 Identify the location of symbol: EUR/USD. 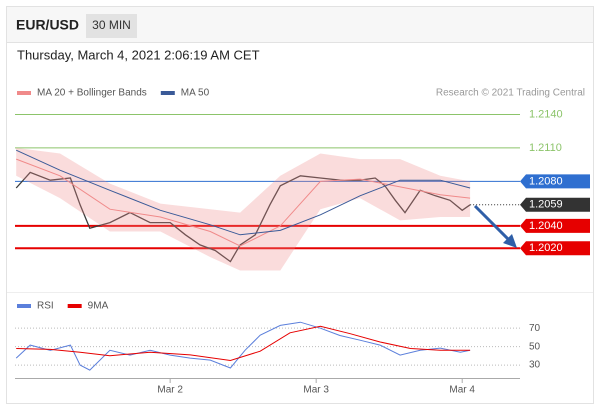
(47, 25).